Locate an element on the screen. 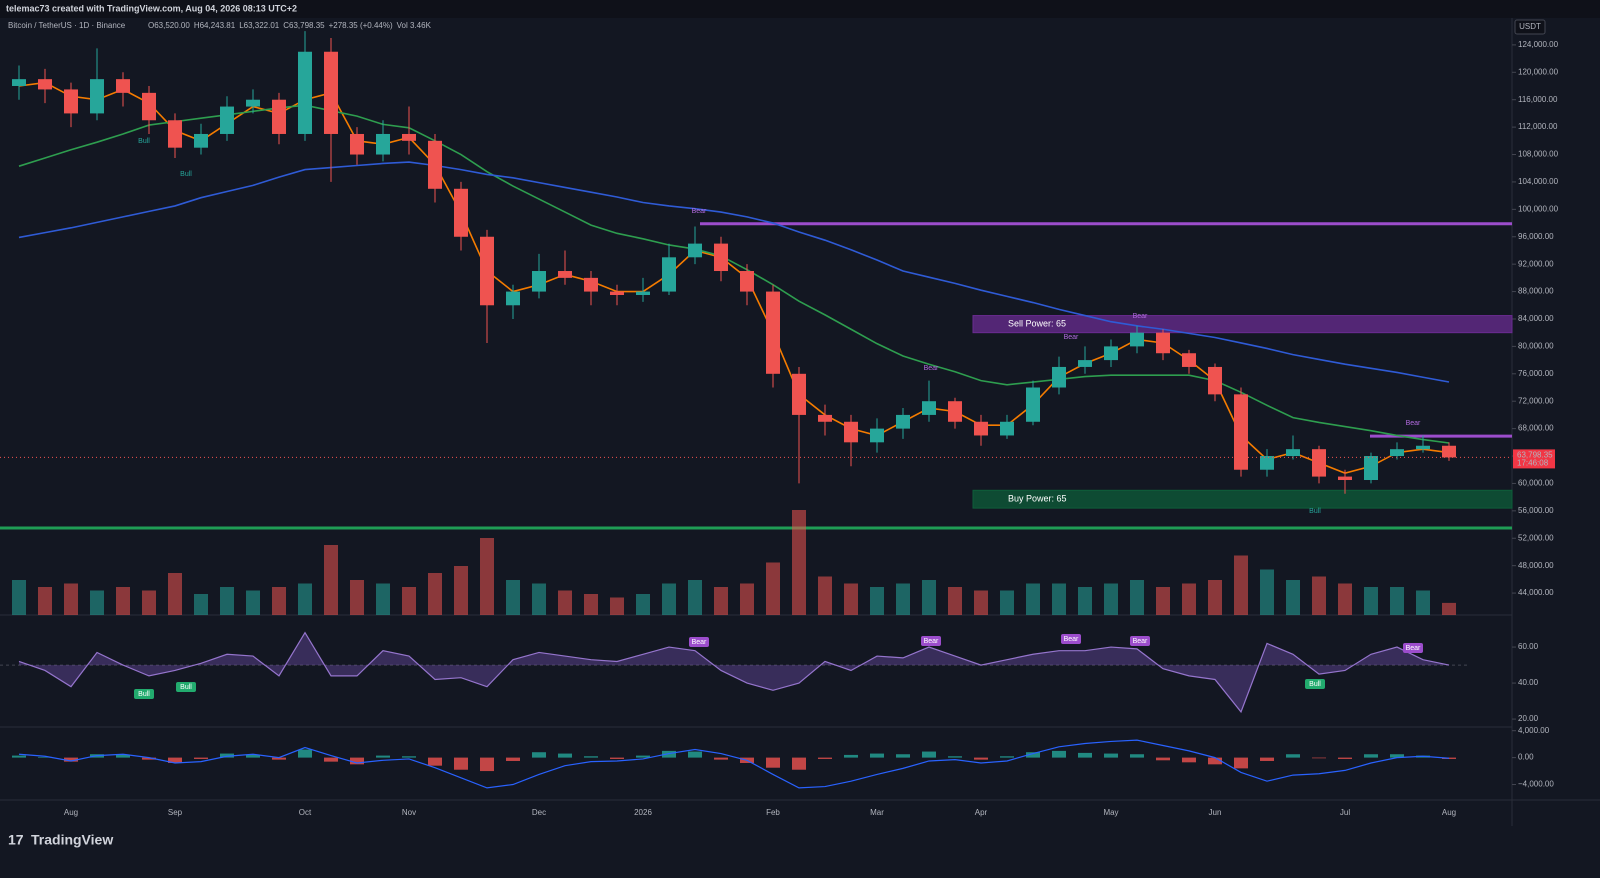  x-tick-label: Oct is located at coordinates (305, 812).